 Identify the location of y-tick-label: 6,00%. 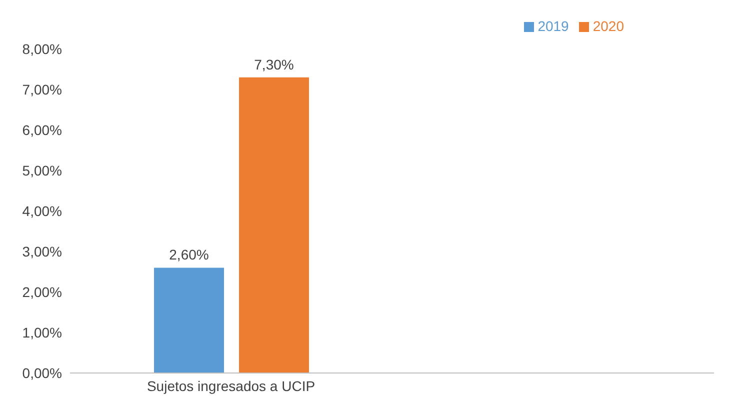
(42, 130).